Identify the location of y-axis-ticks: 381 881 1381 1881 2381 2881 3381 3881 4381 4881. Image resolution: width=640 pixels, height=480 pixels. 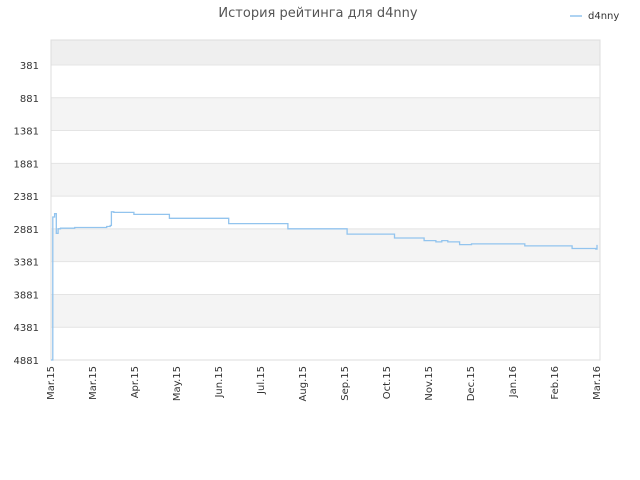
(26, 214).